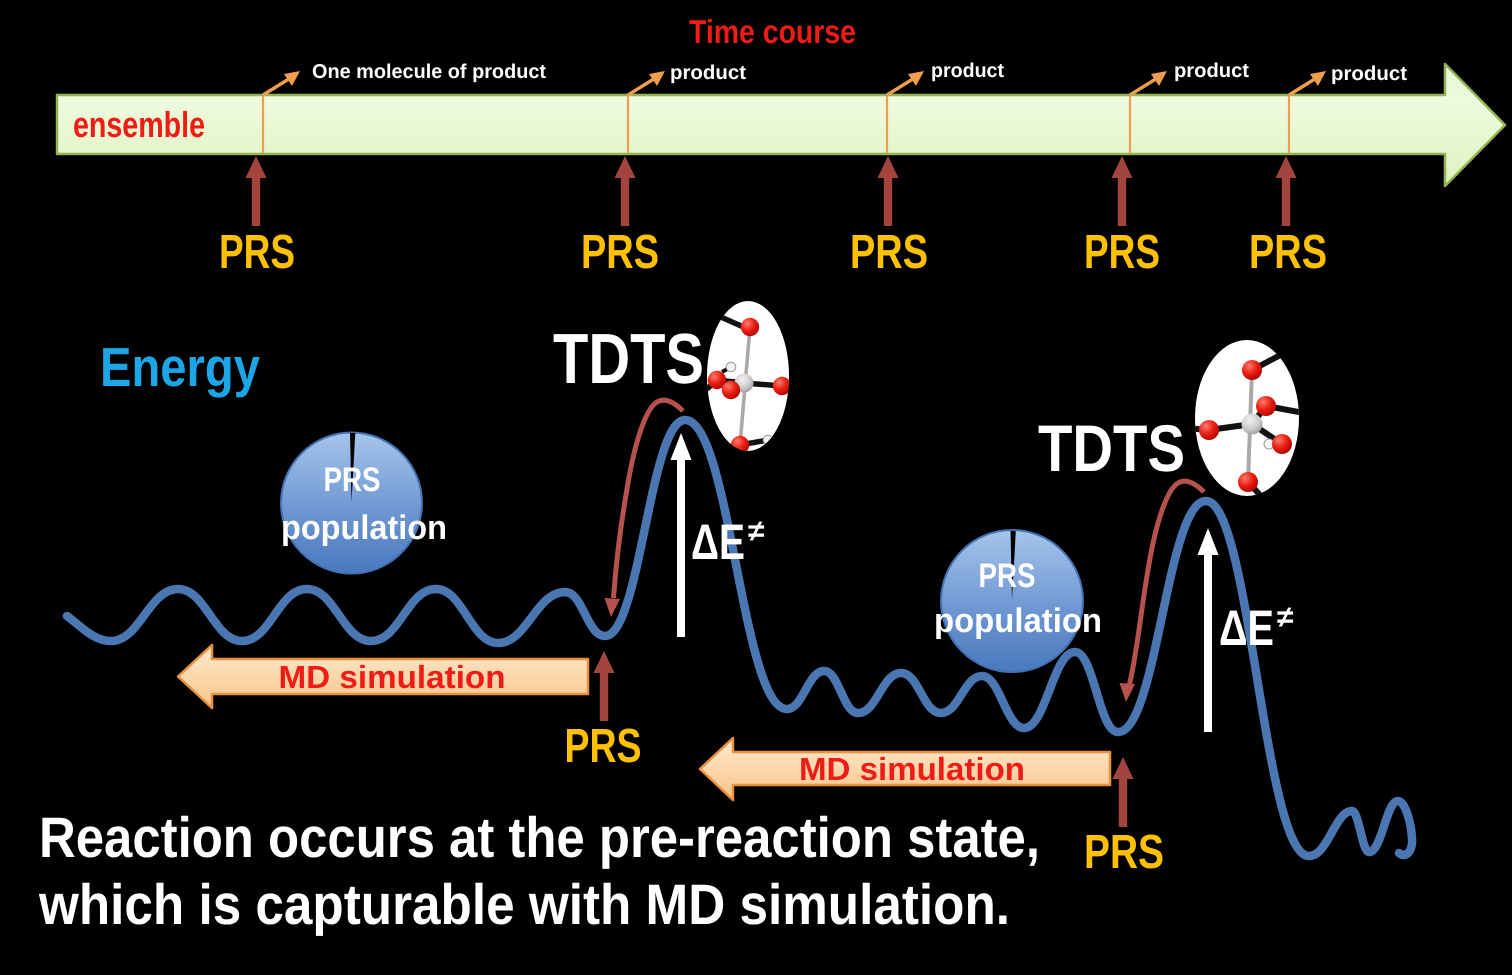 The width and height of the screenshot is (1512, 975). What do you see at coordinates (772, 31) in the screenshot?
I see `svg-text: Time course` at bounding box center [772, 31].